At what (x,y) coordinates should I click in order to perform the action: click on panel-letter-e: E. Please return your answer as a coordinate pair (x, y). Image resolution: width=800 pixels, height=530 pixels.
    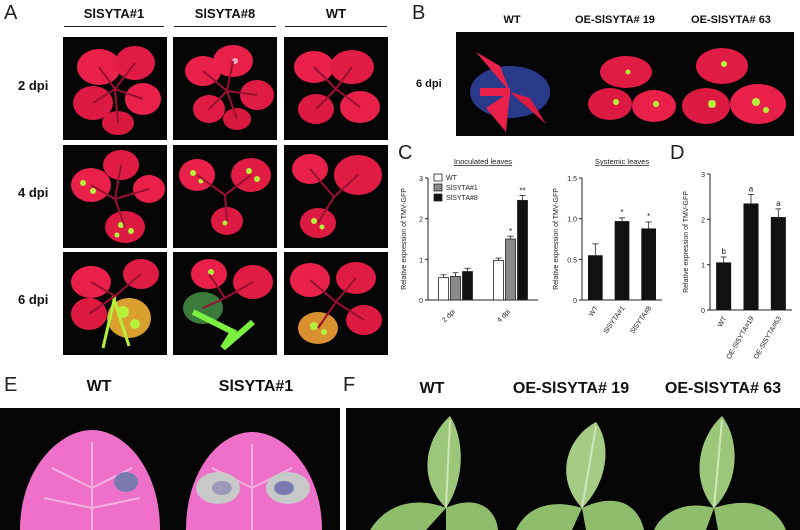
    Looking at the image, I should click on (11, 385).